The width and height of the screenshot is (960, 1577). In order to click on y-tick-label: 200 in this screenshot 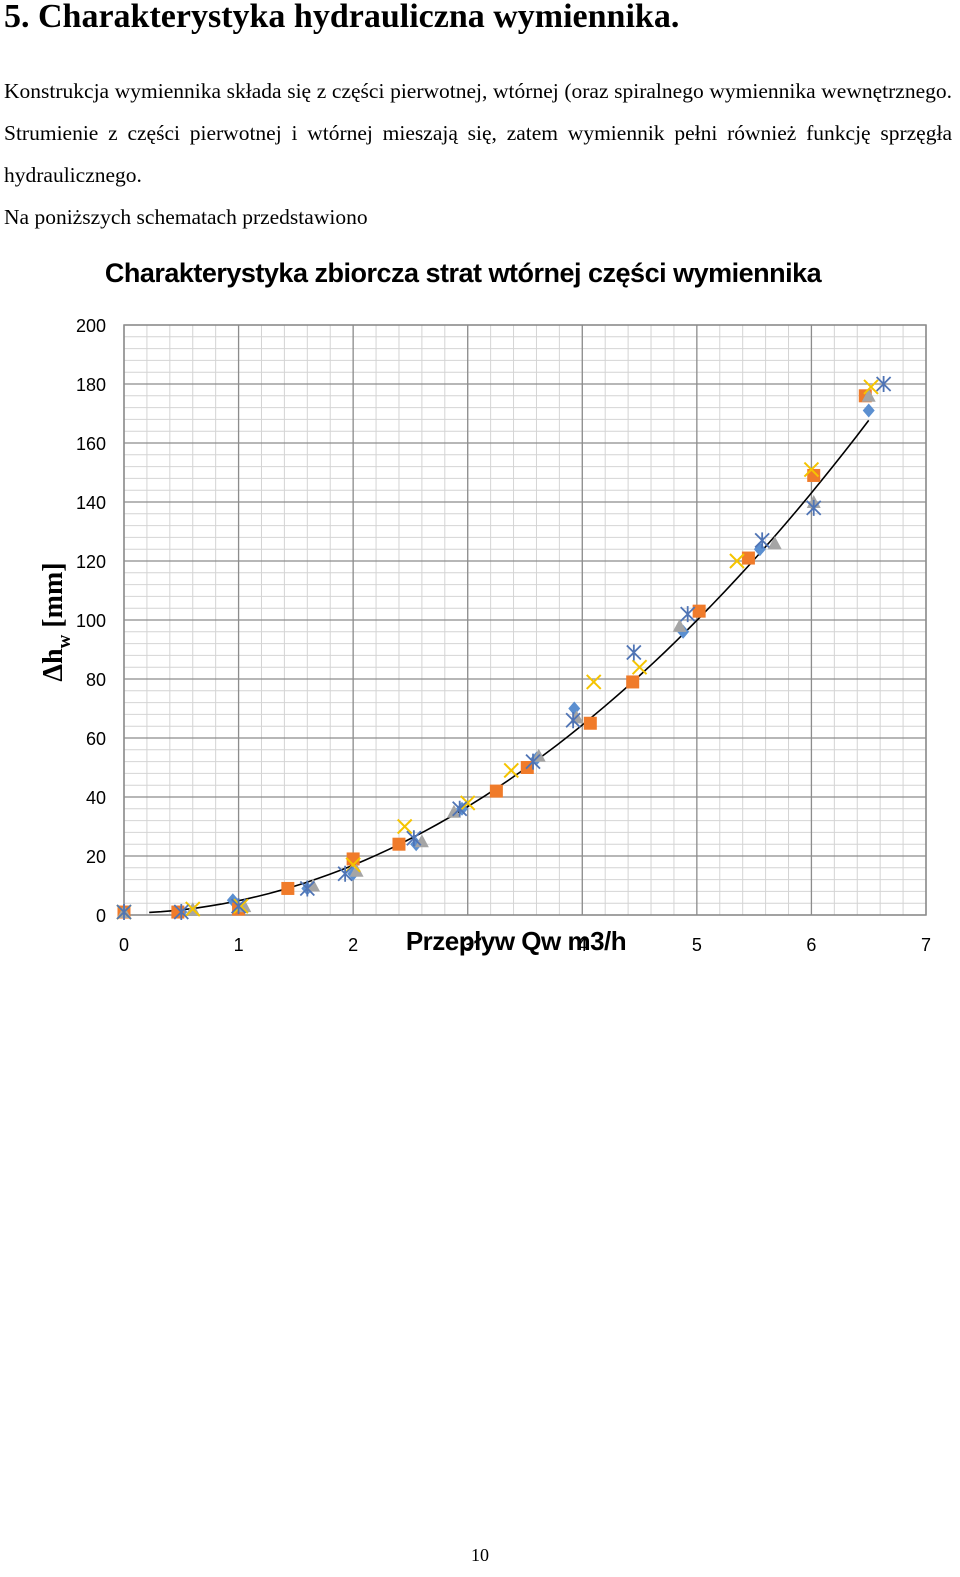, I will do `click(91, 326)`.